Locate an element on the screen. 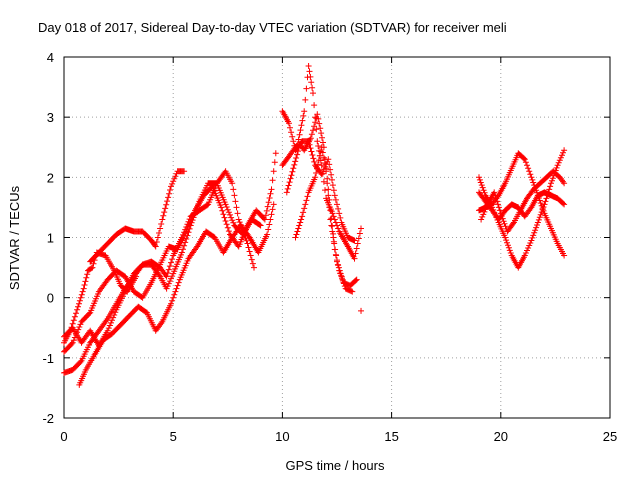 The width and height of the screenshot is (640, 480). series-t4 is located at coordinates (176, 294).